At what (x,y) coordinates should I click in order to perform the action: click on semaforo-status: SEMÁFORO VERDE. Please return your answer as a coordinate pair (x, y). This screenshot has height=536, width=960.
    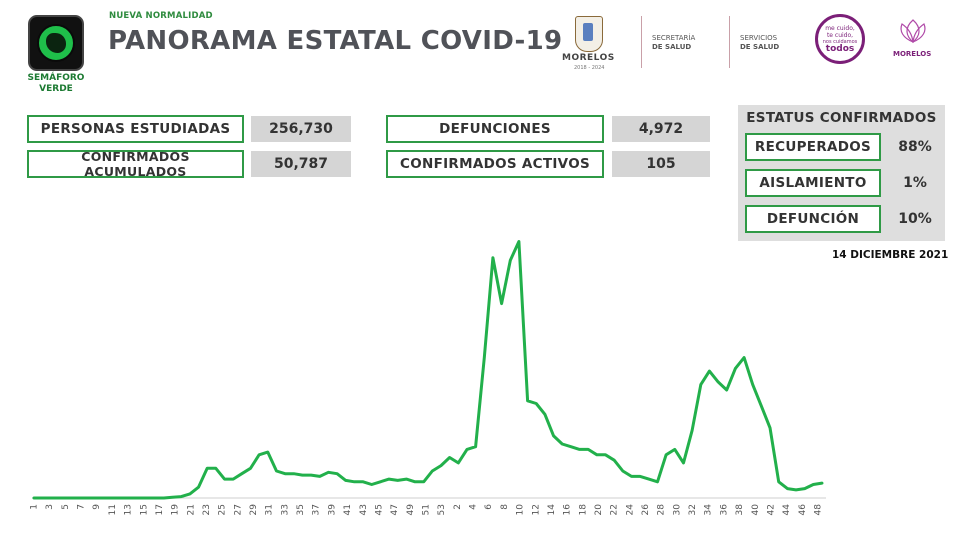
    Looking at the image, I should click on (56, 84).